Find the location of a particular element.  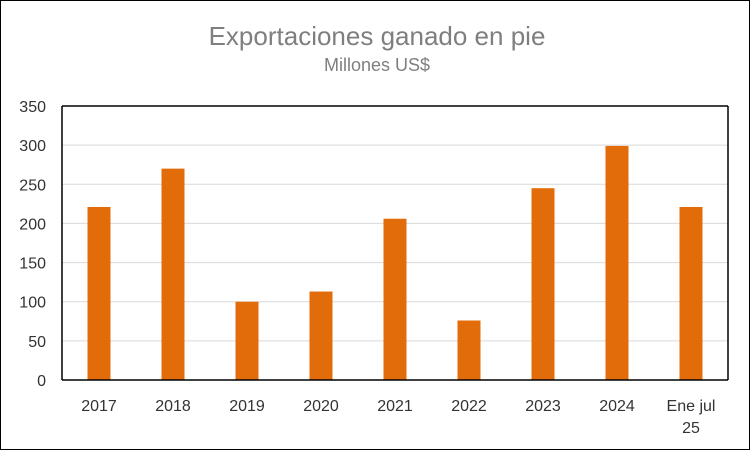

bar-2021 is located at coordinates (395, 299).